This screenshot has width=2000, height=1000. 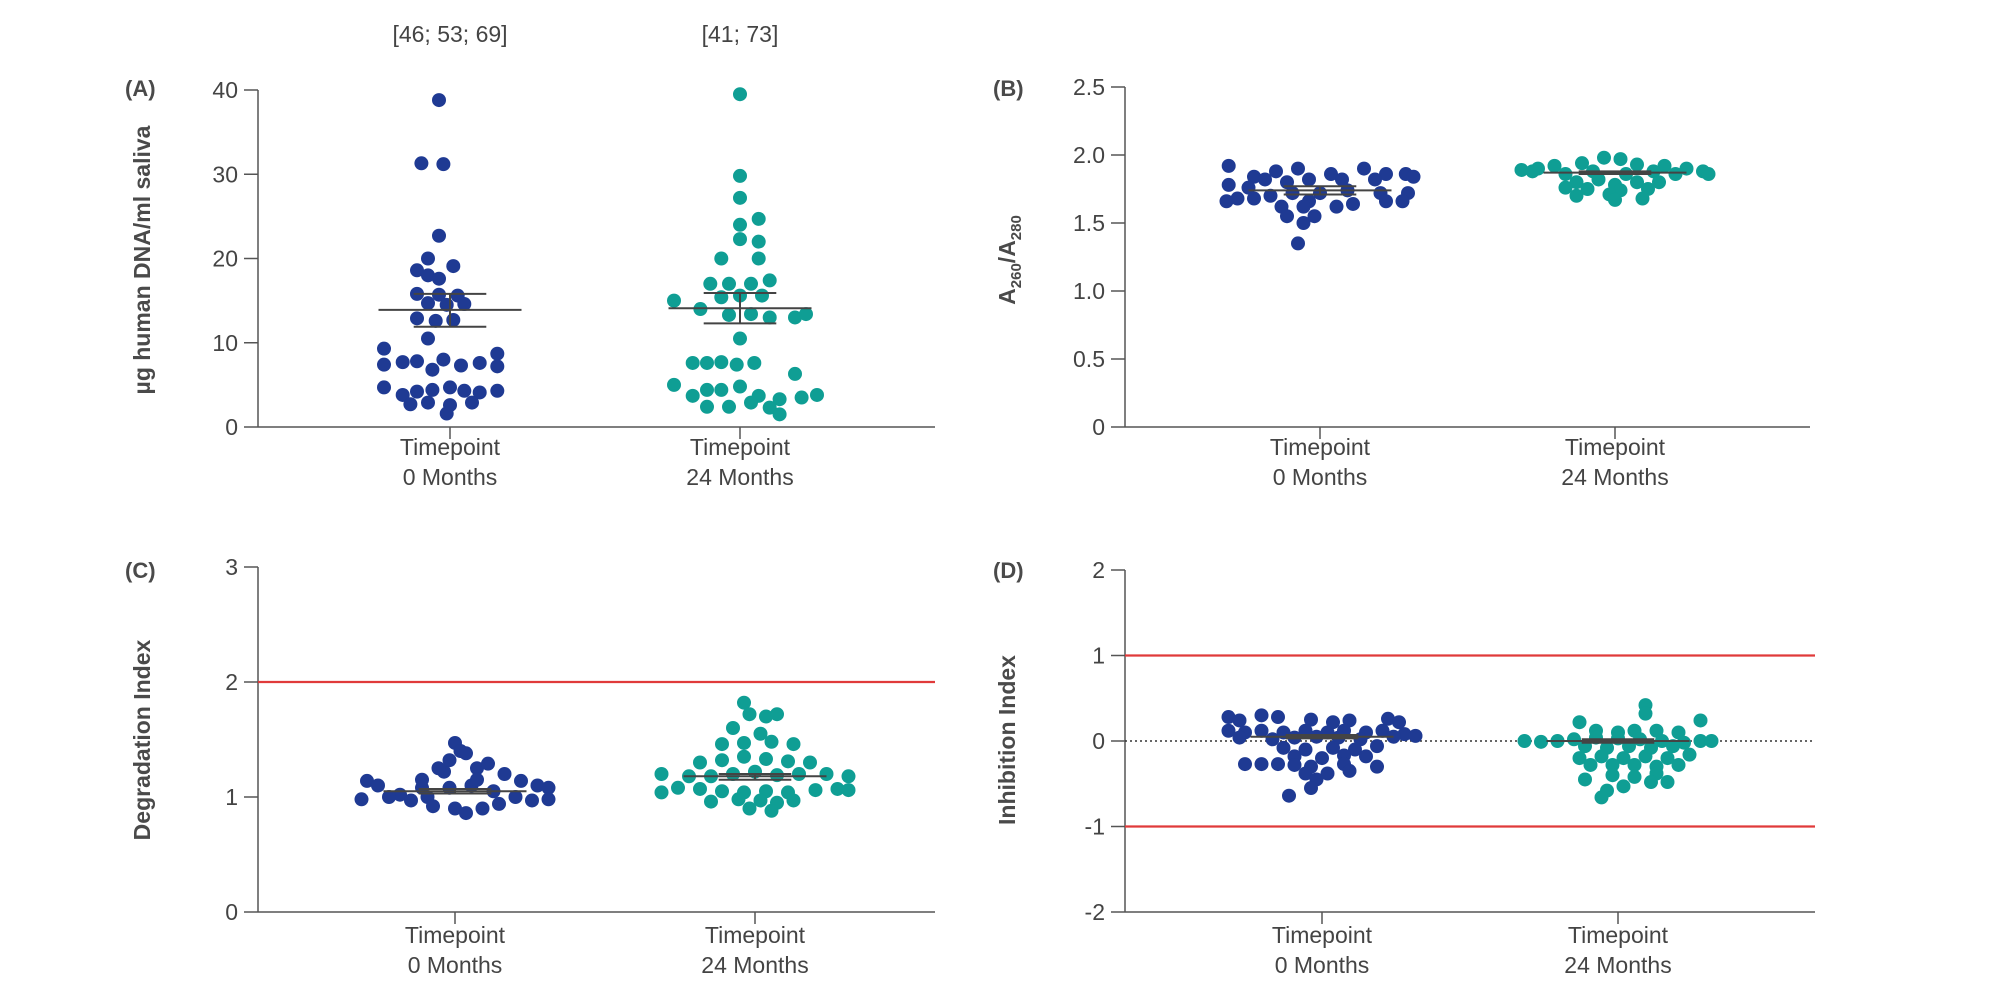 What do you see at coordinates (231, 797) in the screenshot?
I see `panel-2-ytick-label: 1` at bounding box center [231, 797].